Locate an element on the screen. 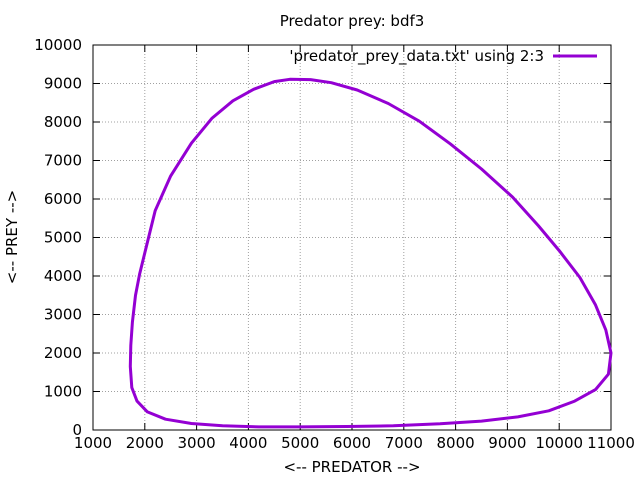 The height and width of the screenshot is (480, 640). y-tick-label: 1000 is located at coordinates (63, 392).